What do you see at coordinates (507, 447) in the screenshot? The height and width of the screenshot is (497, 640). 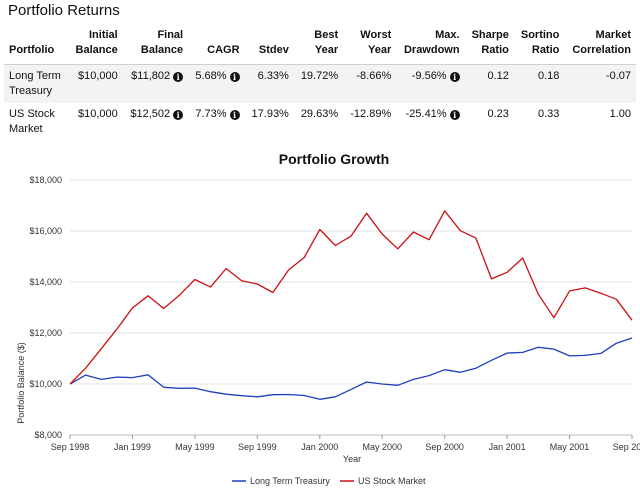 I see `x-tick-label: Jan 2001` at bounding box center [507, 447].